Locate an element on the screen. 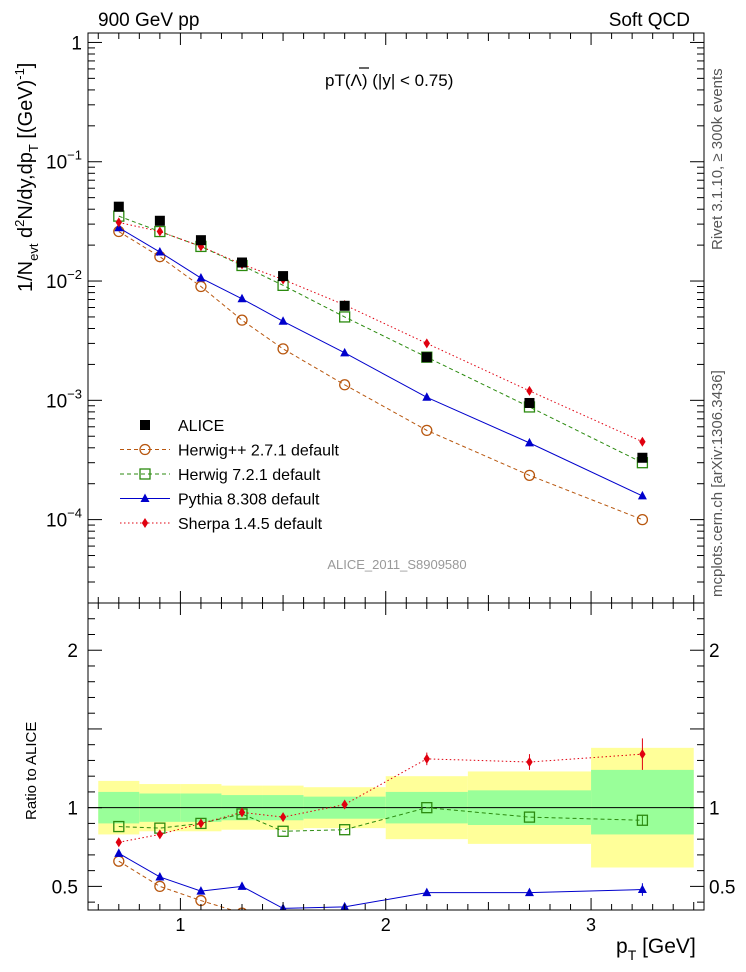 This screenshot has width=746, height=972. analysis-label: ALICE_2011_S8909580 is located at coordinates (396, 564).